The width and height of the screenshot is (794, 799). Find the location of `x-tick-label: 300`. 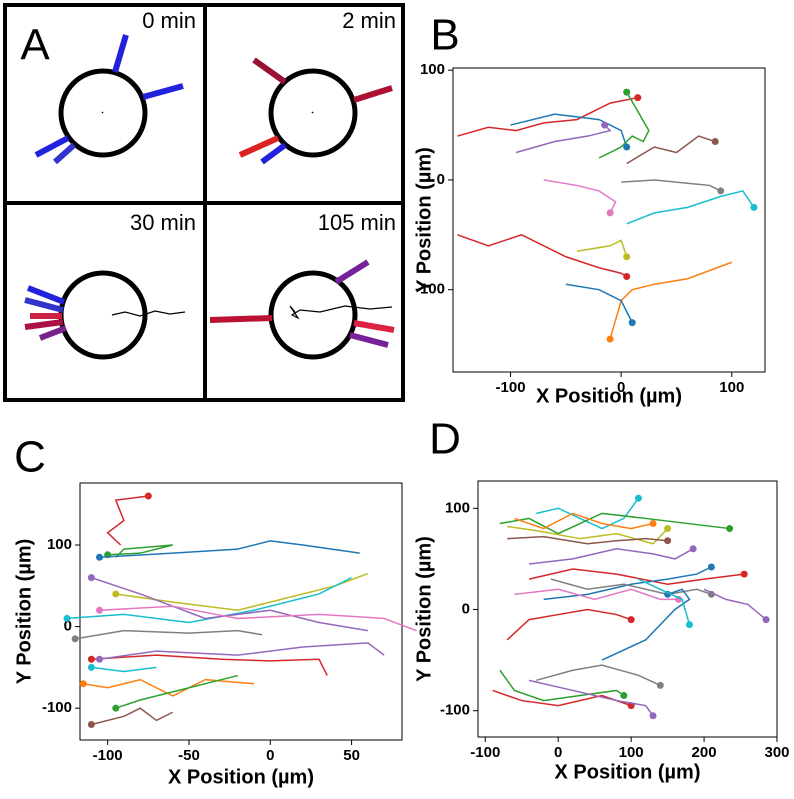

x-tick-label: 300 is located at coordinates (776, 752).